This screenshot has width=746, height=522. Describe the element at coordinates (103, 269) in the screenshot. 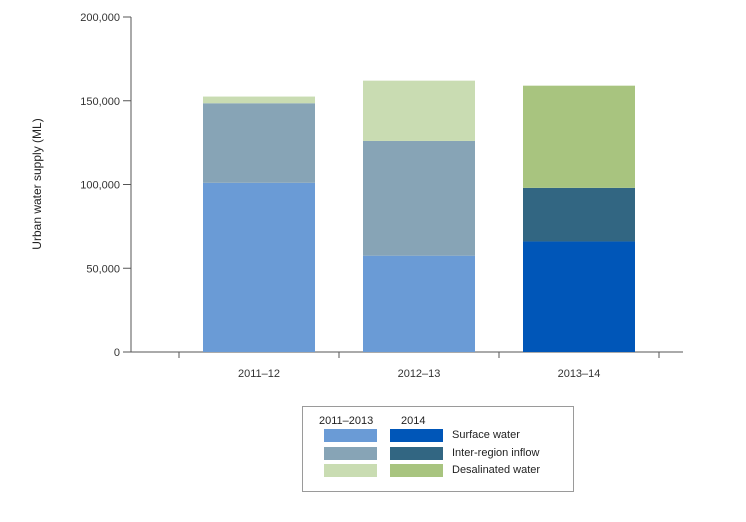

I see `y-tick-label: 50,000` at that location.